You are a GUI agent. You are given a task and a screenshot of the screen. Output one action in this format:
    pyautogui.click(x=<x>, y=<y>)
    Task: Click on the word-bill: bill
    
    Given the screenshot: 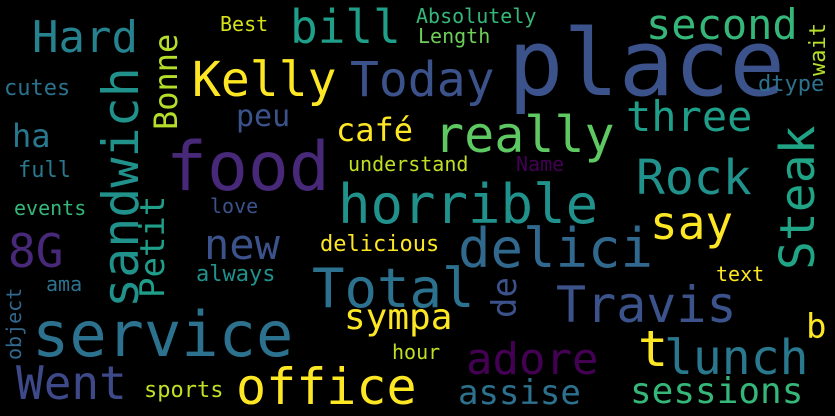 What is the action you would take?
    pyautogui.click(x=345, y=27)
    